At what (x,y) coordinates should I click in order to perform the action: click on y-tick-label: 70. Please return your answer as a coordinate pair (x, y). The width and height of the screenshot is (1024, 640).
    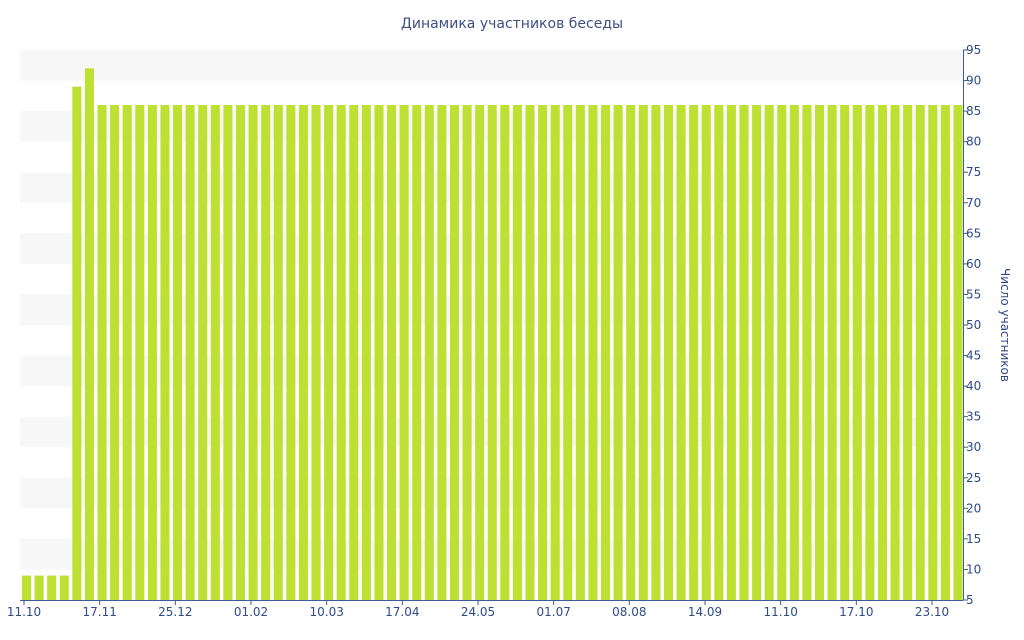
    Looking at the image, I should click on (973, 203).